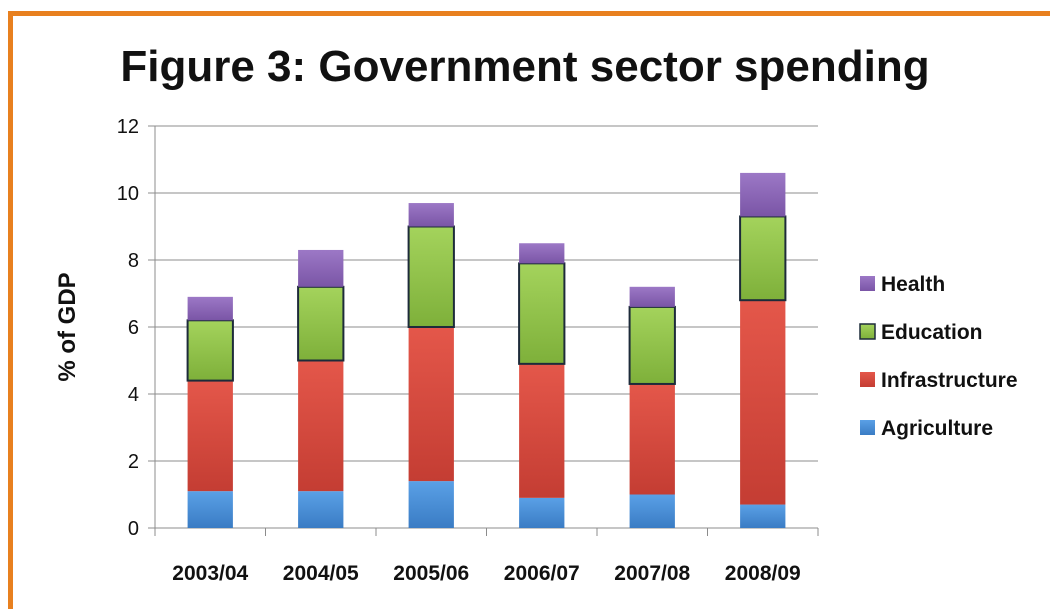 The height and width of the screenshot is (609, 1050). I want to click on legend-label-health: Health, so click(913, 284).